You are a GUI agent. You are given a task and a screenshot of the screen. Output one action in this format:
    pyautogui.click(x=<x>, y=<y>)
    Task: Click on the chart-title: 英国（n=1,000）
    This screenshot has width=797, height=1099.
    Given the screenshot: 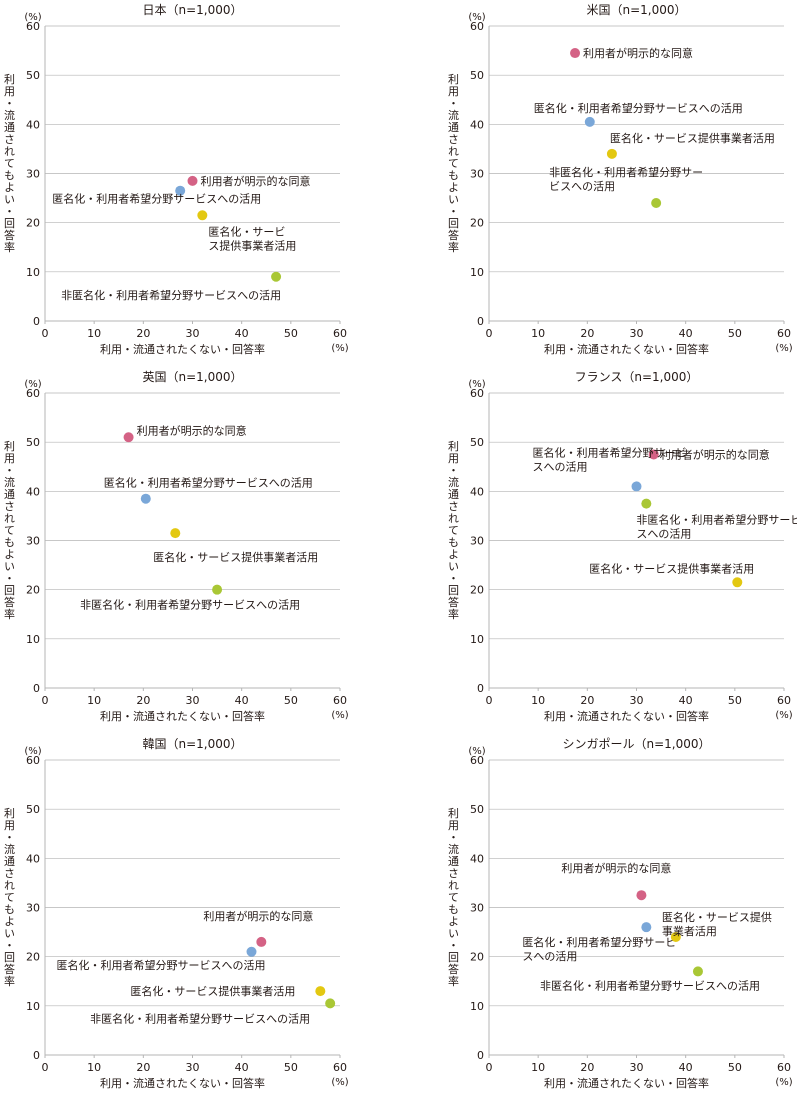 What is the action you would take?
    pyautogui.click(x=192, y=377)
    